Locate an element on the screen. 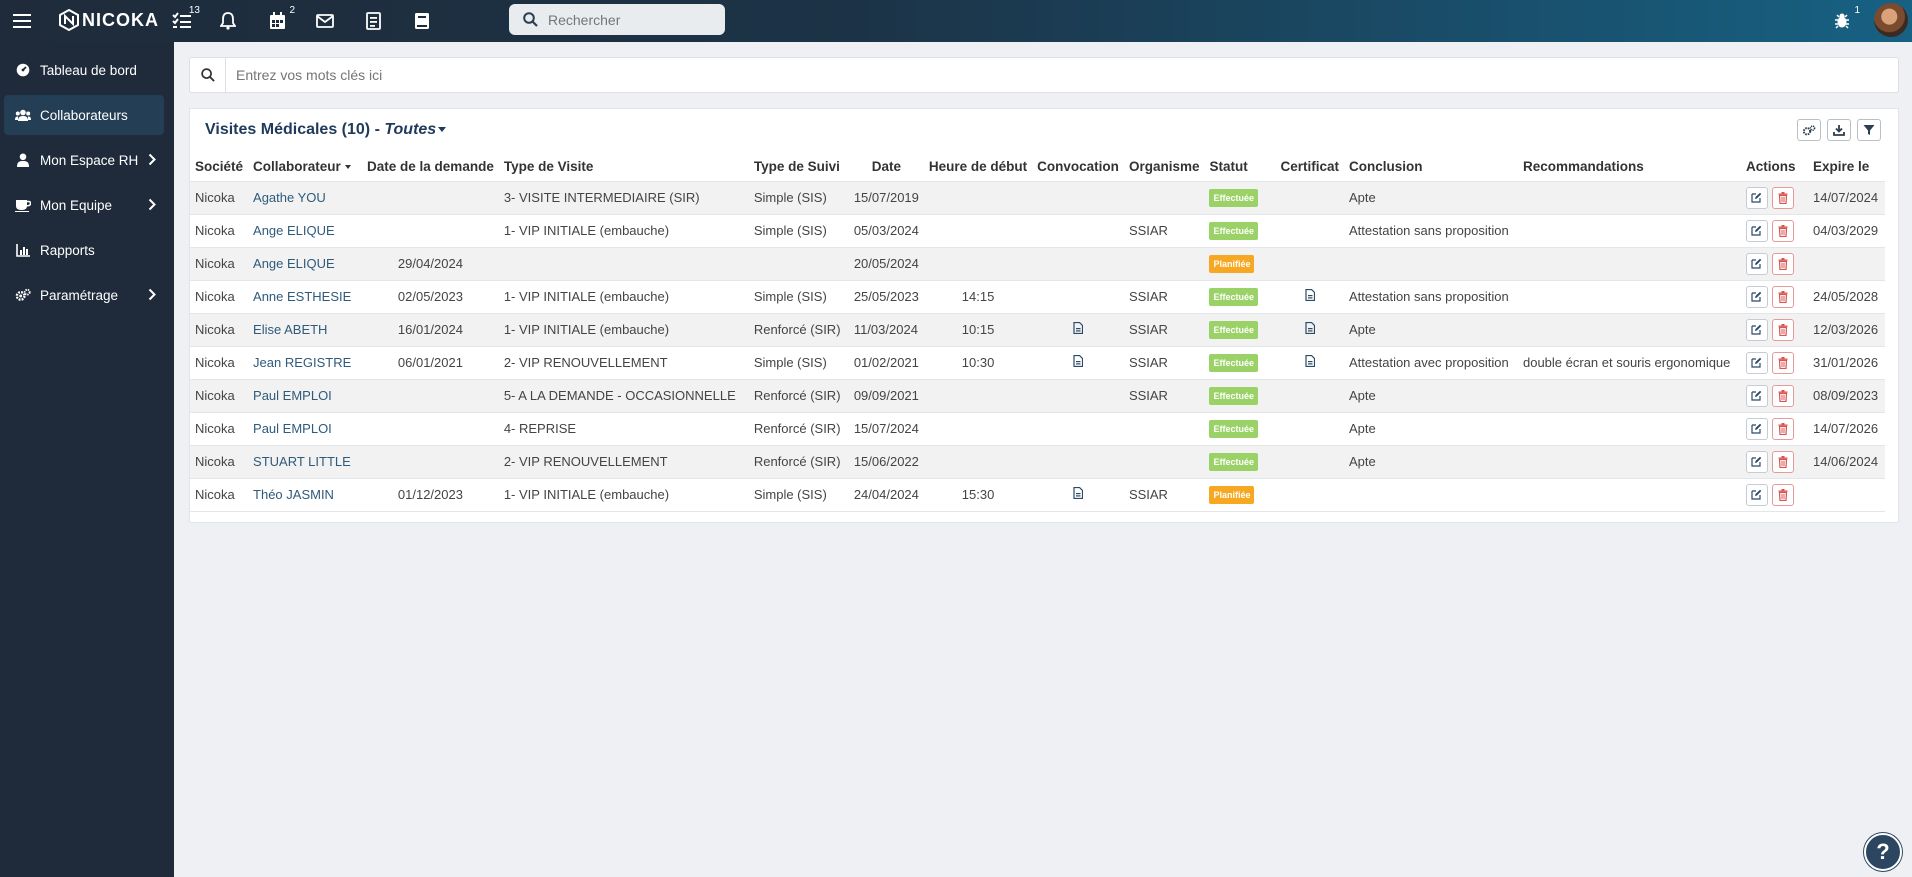 Image resolution: width=1912 pixels, height=877 pixels. sidebar-item-rapports: Rapports is located at coordinates (84, 250).